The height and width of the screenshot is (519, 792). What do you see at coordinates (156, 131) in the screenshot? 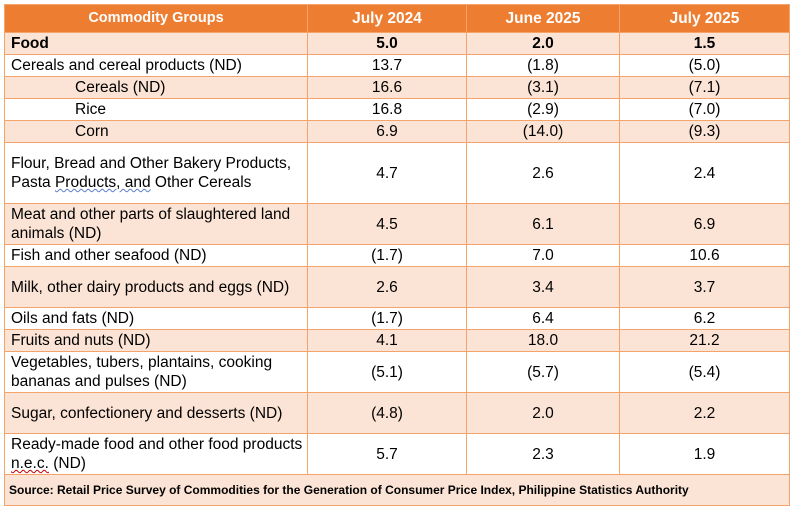
I see `row-label: Corn` at bounding box center [156, 131].